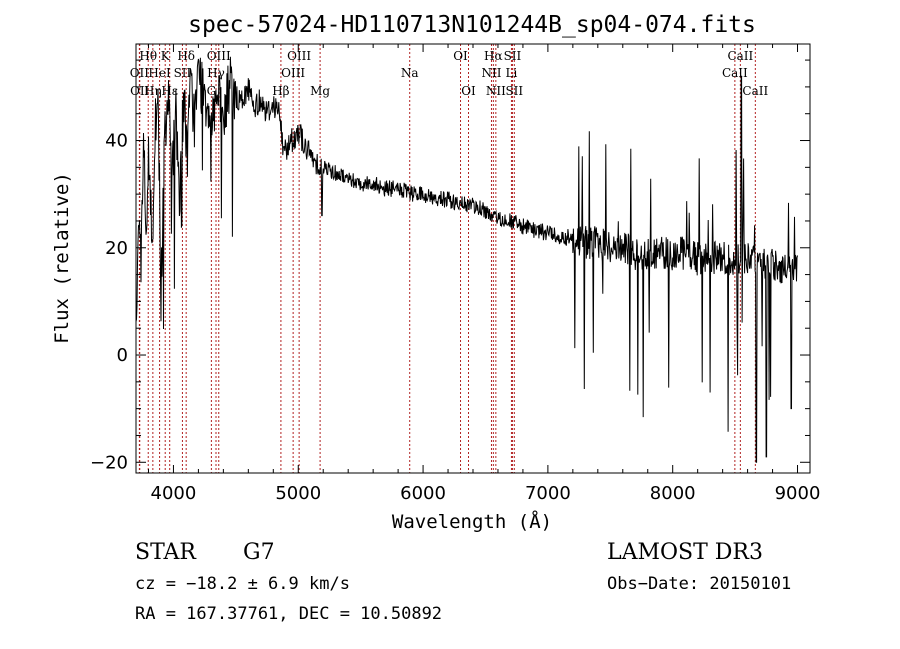  Describe the element at coordinates (159, 73) in the screenshot. I see `spectral-line-label: HeI` at that location.